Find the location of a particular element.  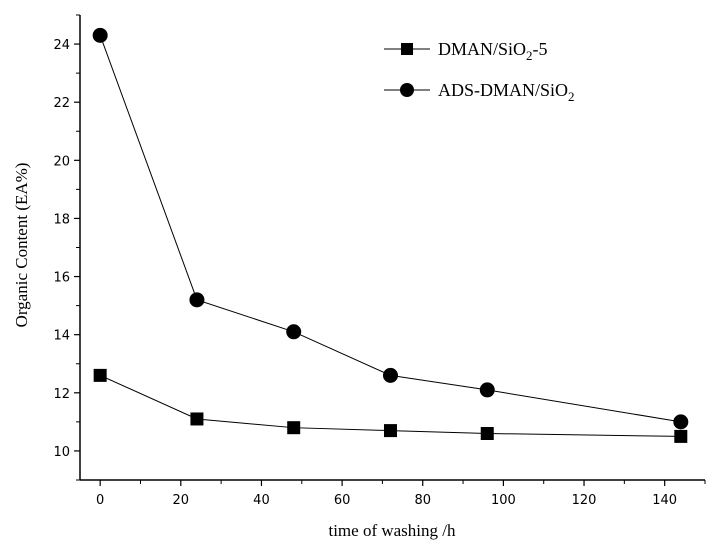

y-tick-label: 16 is located at coordinates (61, 278).